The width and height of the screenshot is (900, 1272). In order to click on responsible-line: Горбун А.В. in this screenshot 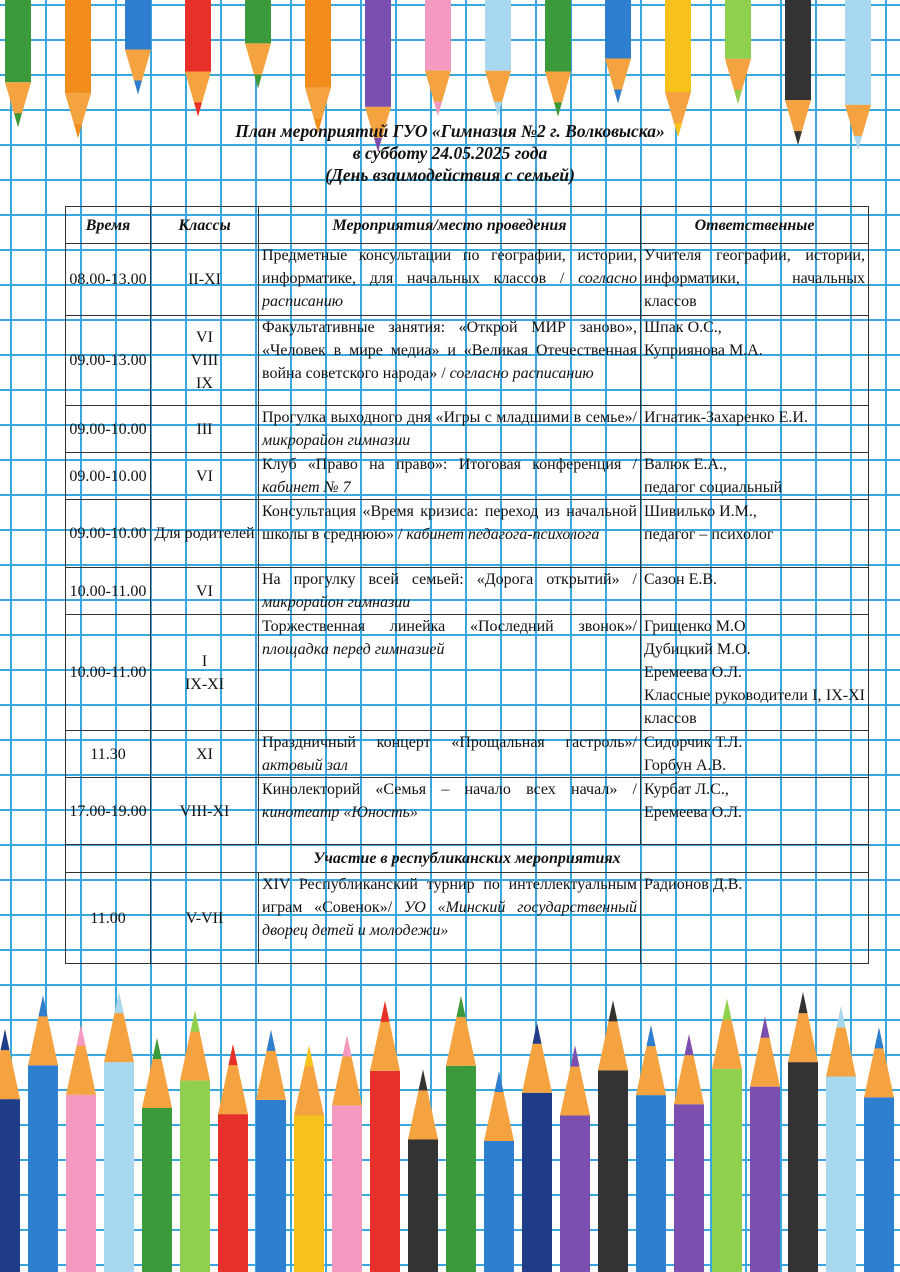, I will do `click(685, 765)`.